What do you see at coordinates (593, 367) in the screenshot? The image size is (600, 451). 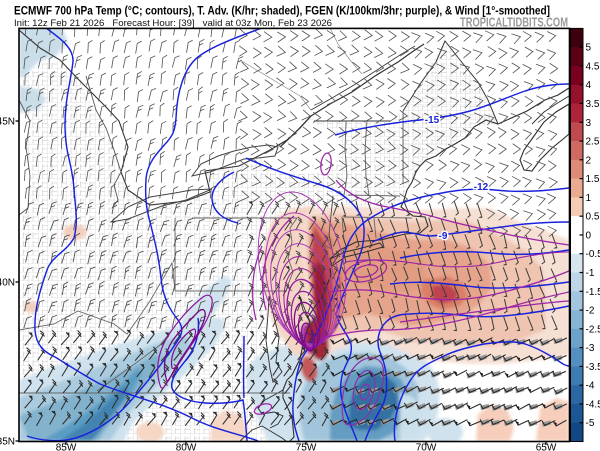 I see `svg-text: -3.5` at bounding box center [593, 367].